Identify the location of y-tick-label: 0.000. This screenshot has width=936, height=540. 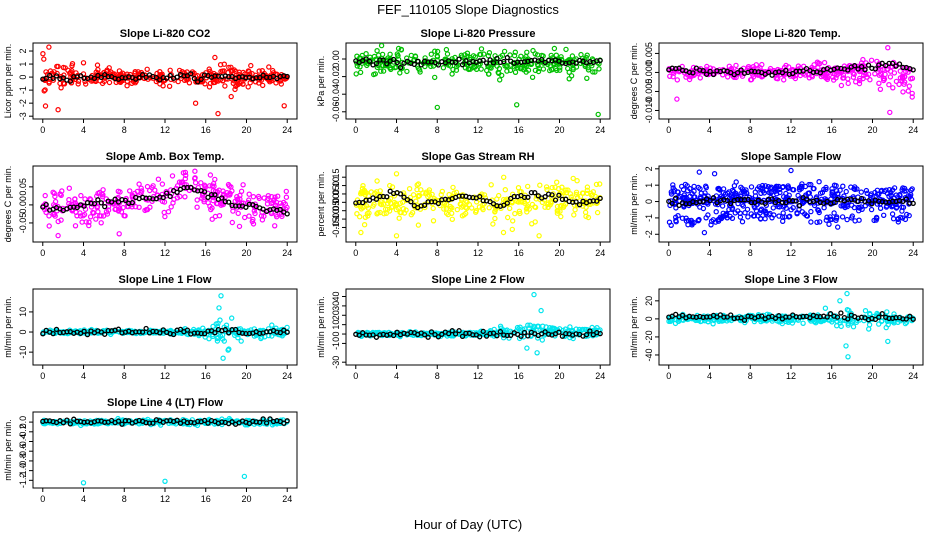
(649, 72).